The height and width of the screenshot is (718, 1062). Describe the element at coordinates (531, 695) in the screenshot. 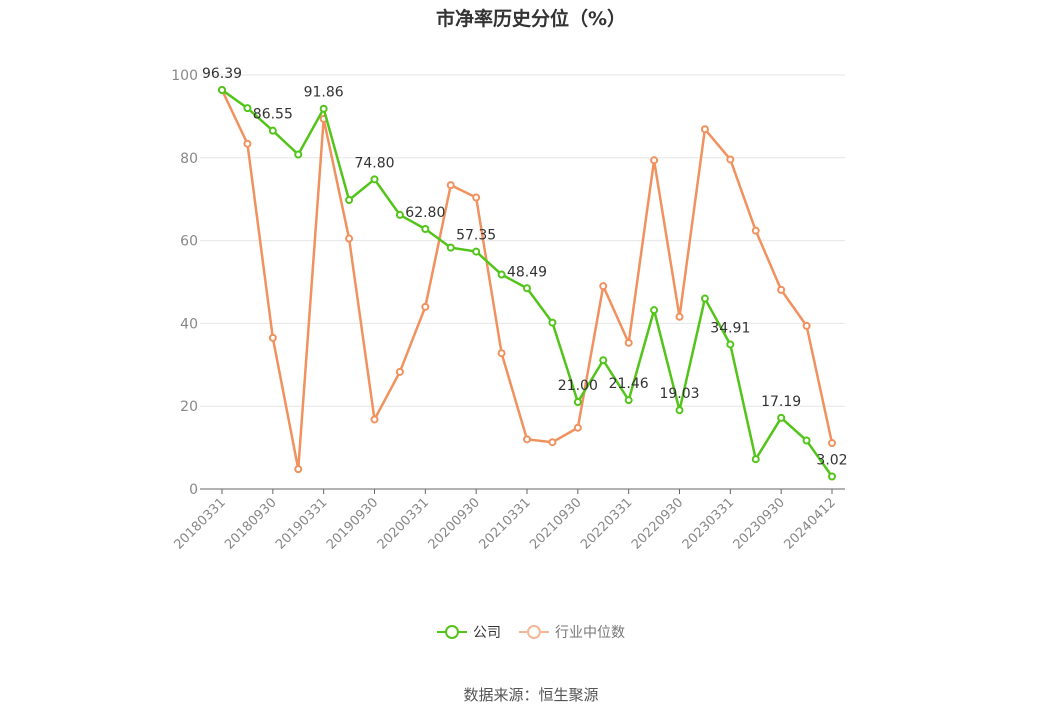

I see `data-source: 数据来源：恒生聚源` at that location.